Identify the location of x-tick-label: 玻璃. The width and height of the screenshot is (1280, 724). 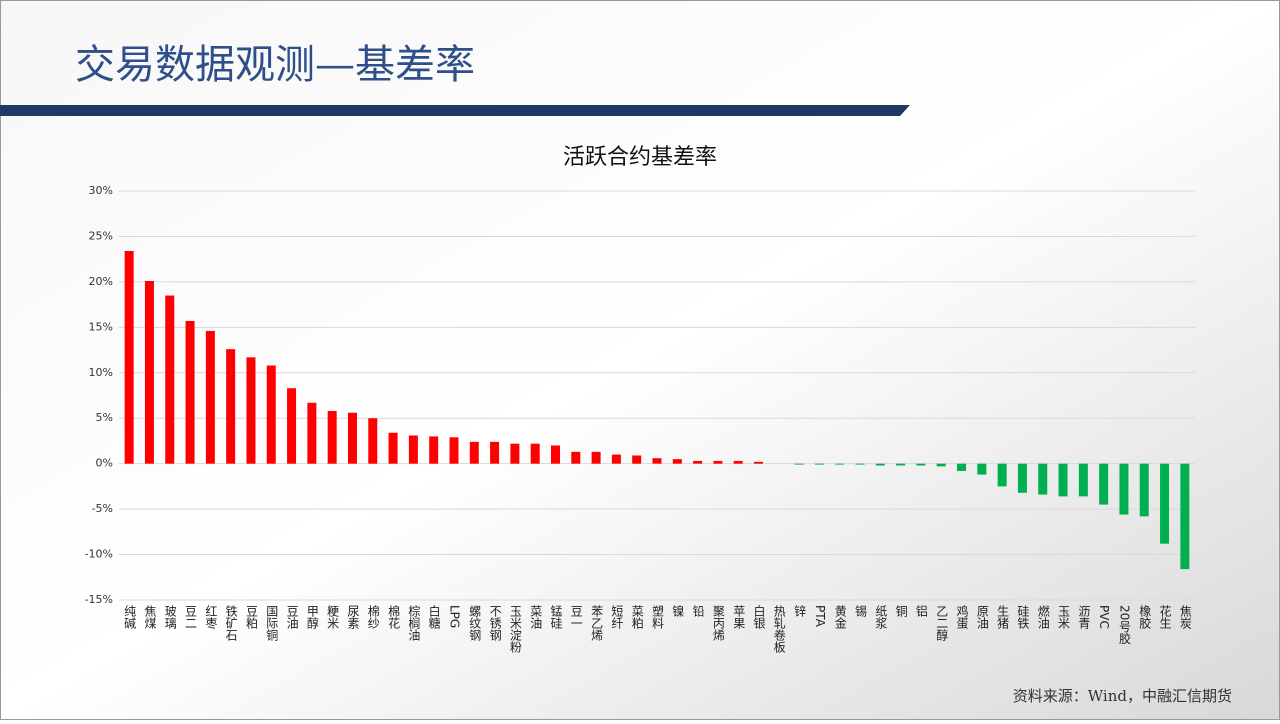
(170, 617).